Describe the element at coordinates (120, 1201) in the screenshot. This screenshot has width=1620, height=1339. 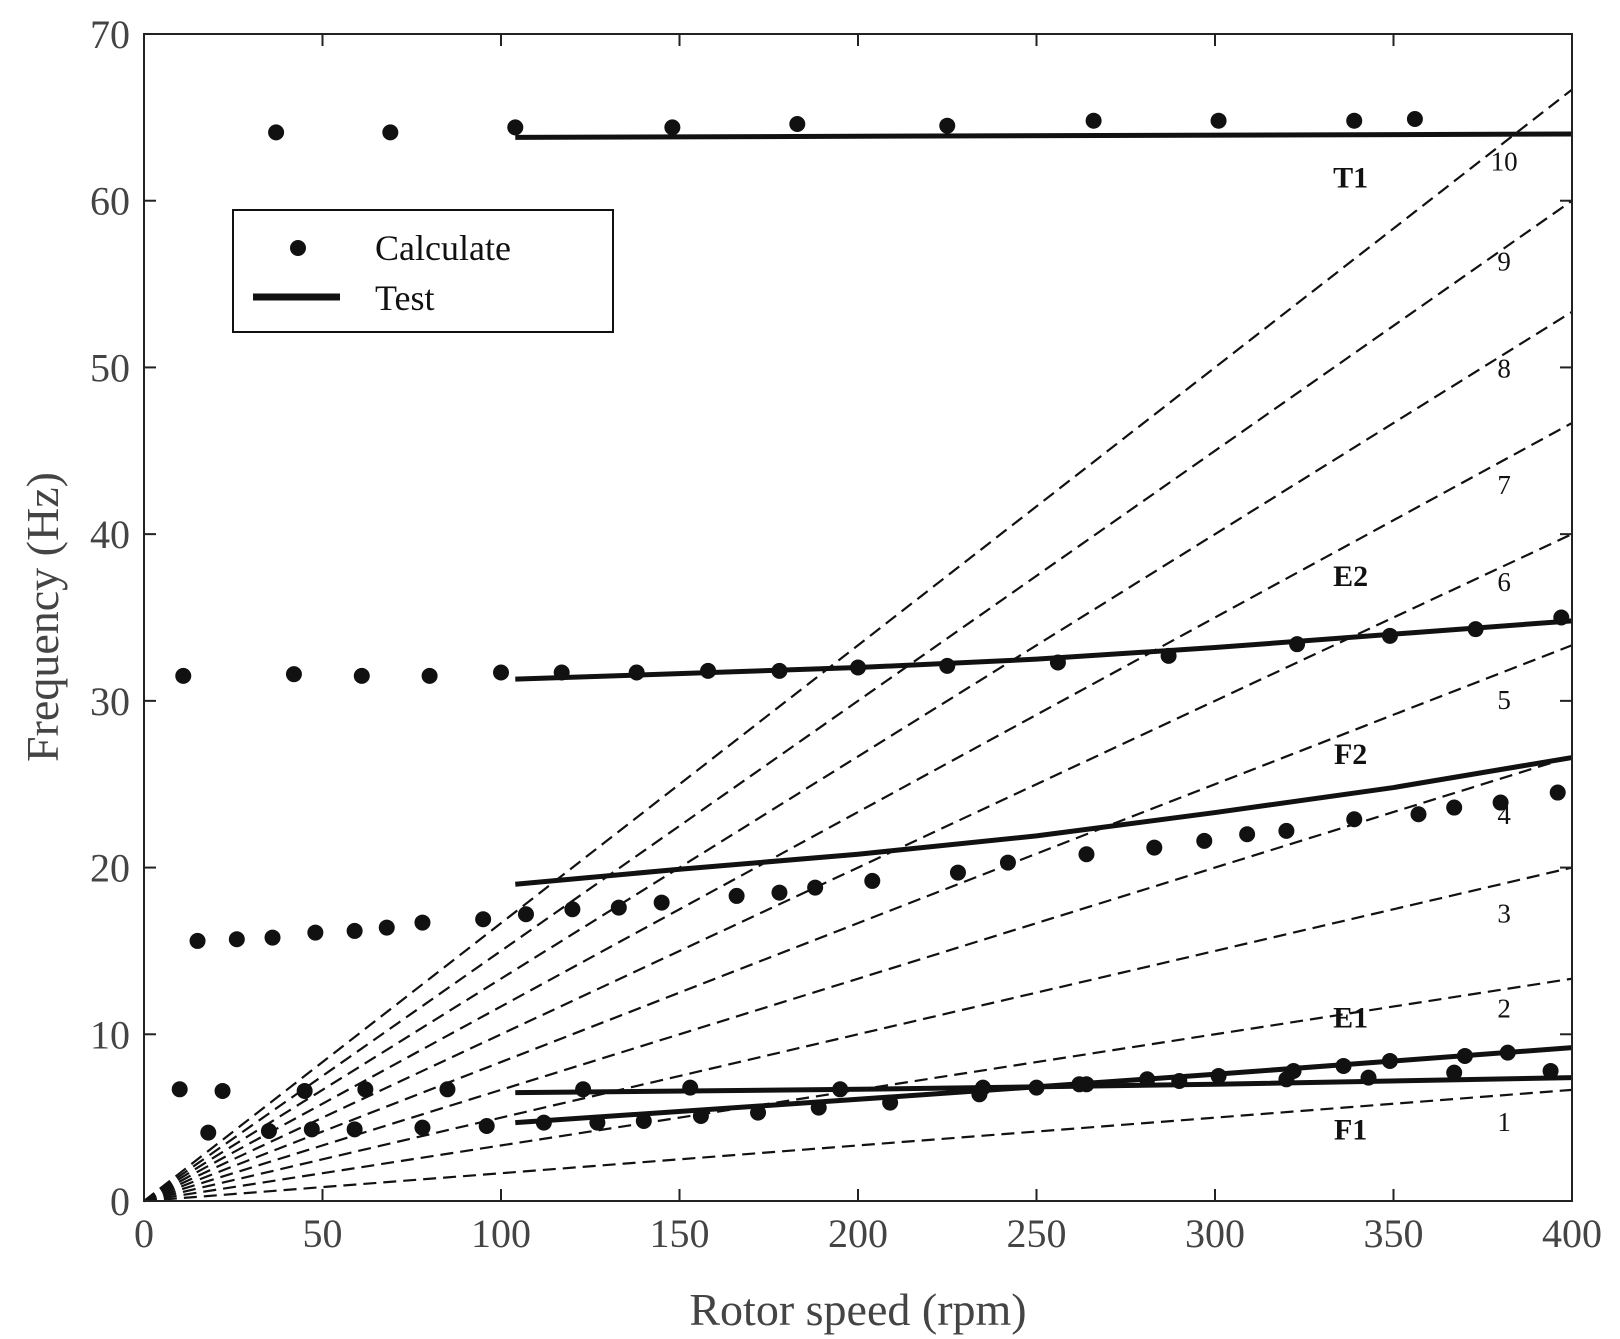
I see `y-tick-label: 0` at that location.